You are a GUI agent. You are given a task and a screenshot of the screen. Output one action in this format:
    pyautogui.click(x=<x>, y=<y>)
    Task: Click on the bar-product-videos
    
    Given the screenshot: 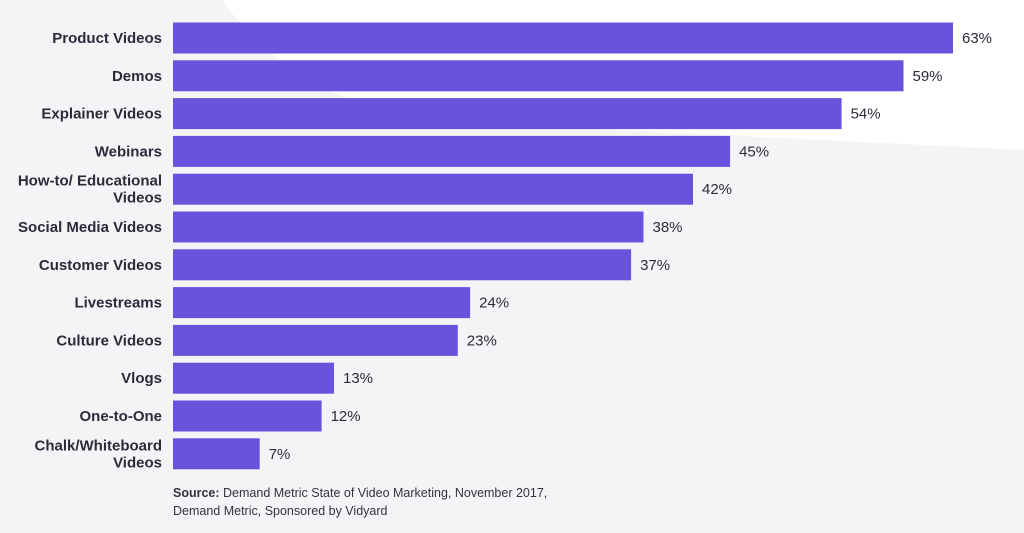 What is the action you would take?
    pyautogui.click(x=563, y=38)
    